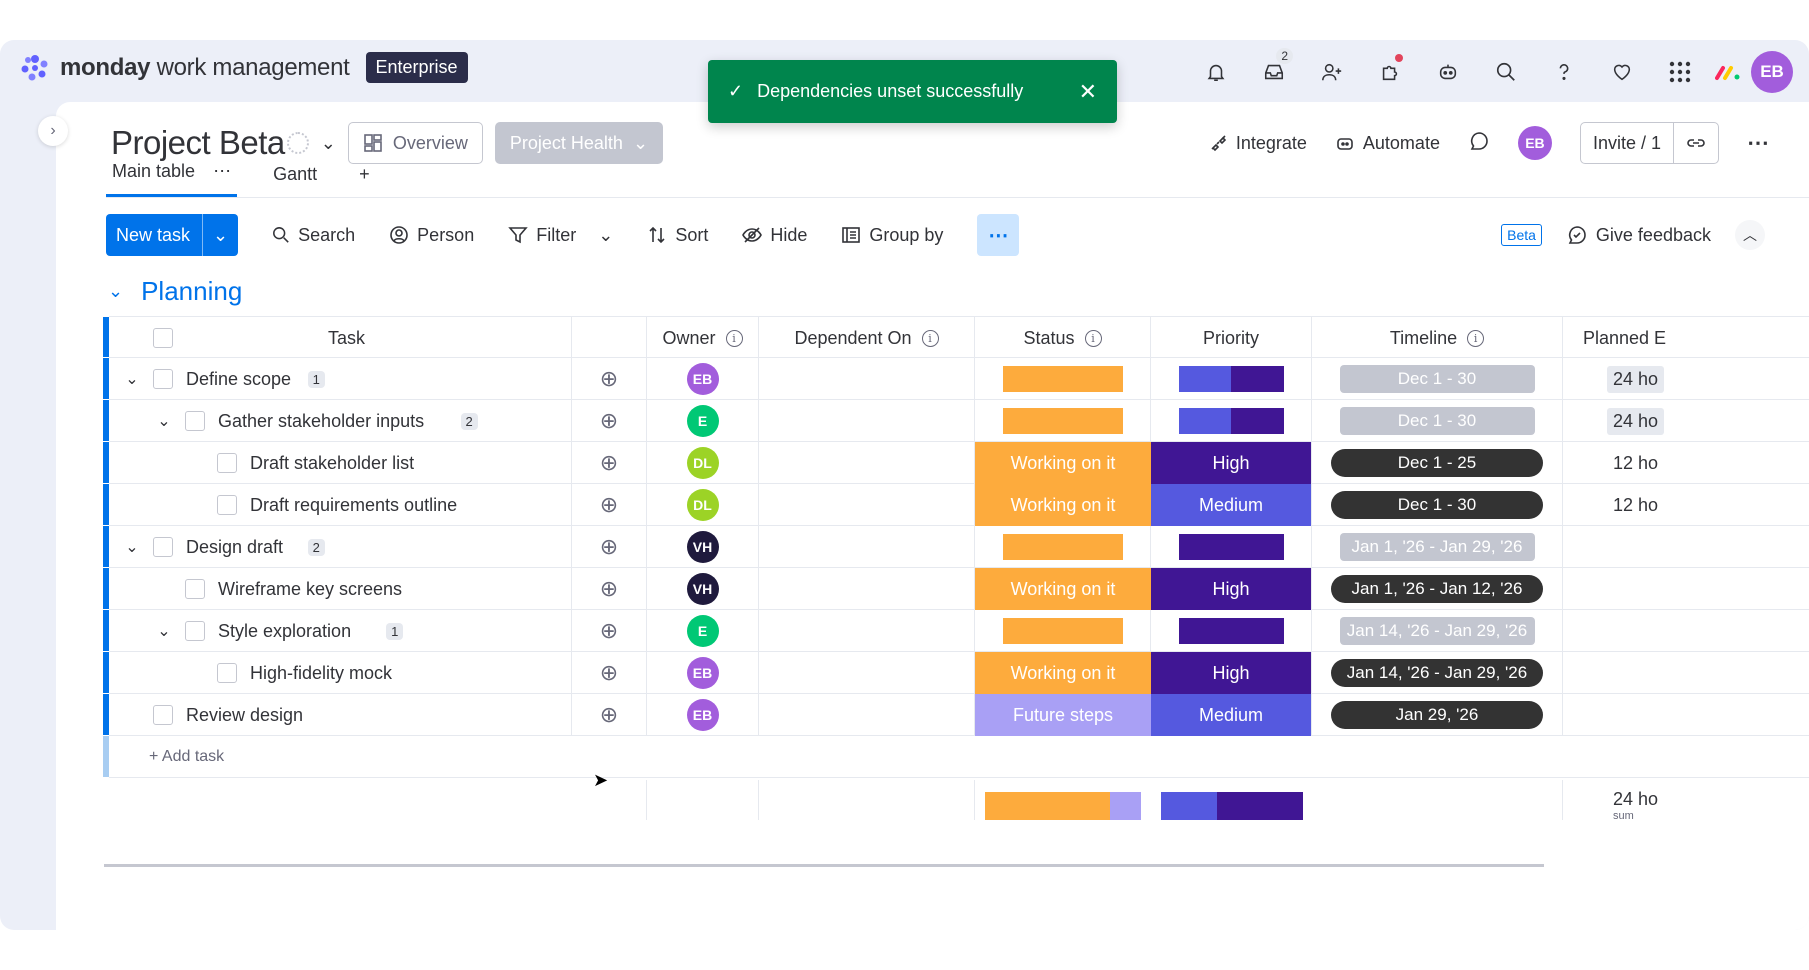 This screenshot has width=1809, height=970. What do you see at coordinates (1257, 143) in the screenshot?
I see `integrate-button: Integrate` at bounding box center [1257, 143].